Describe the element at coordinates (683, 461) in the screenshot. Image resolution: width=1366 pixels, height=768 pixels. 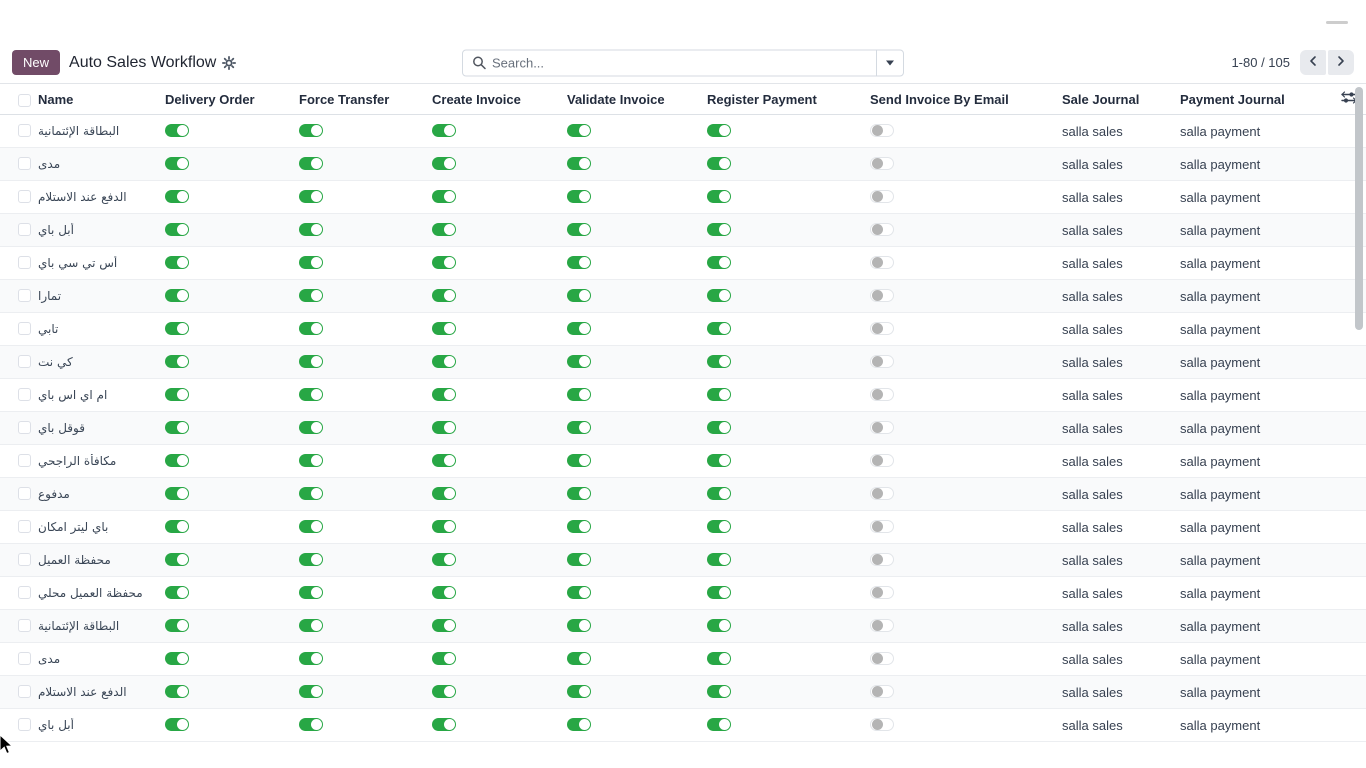
I see `table-row: مكافأة الراجحي salla sales salla payment` at that location.